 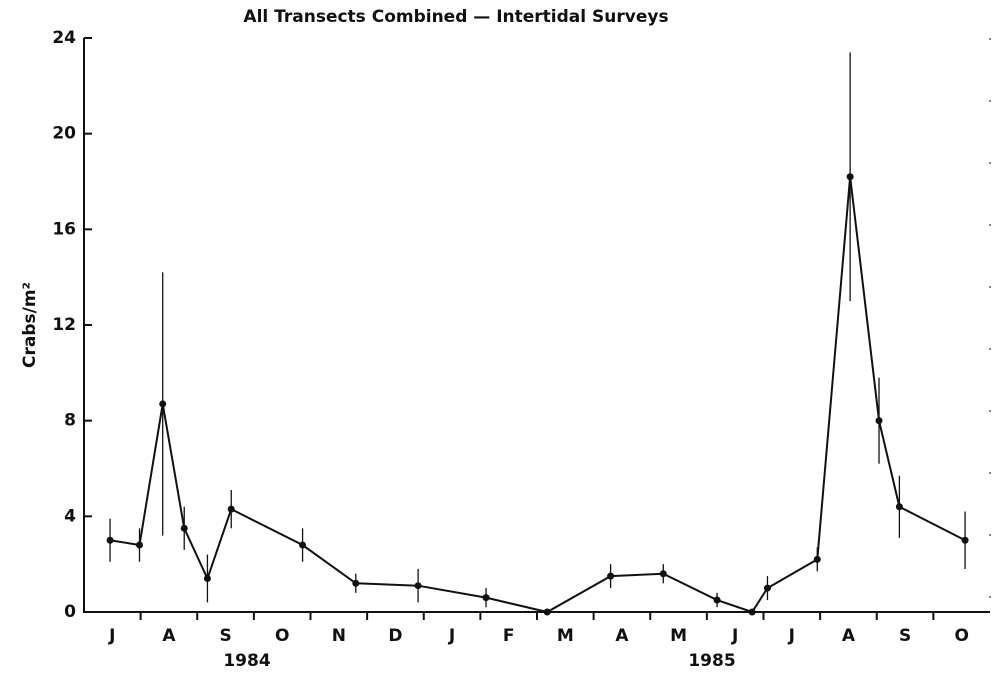 I want to click on y-tick-label: 24, so click(x=64, y=38).